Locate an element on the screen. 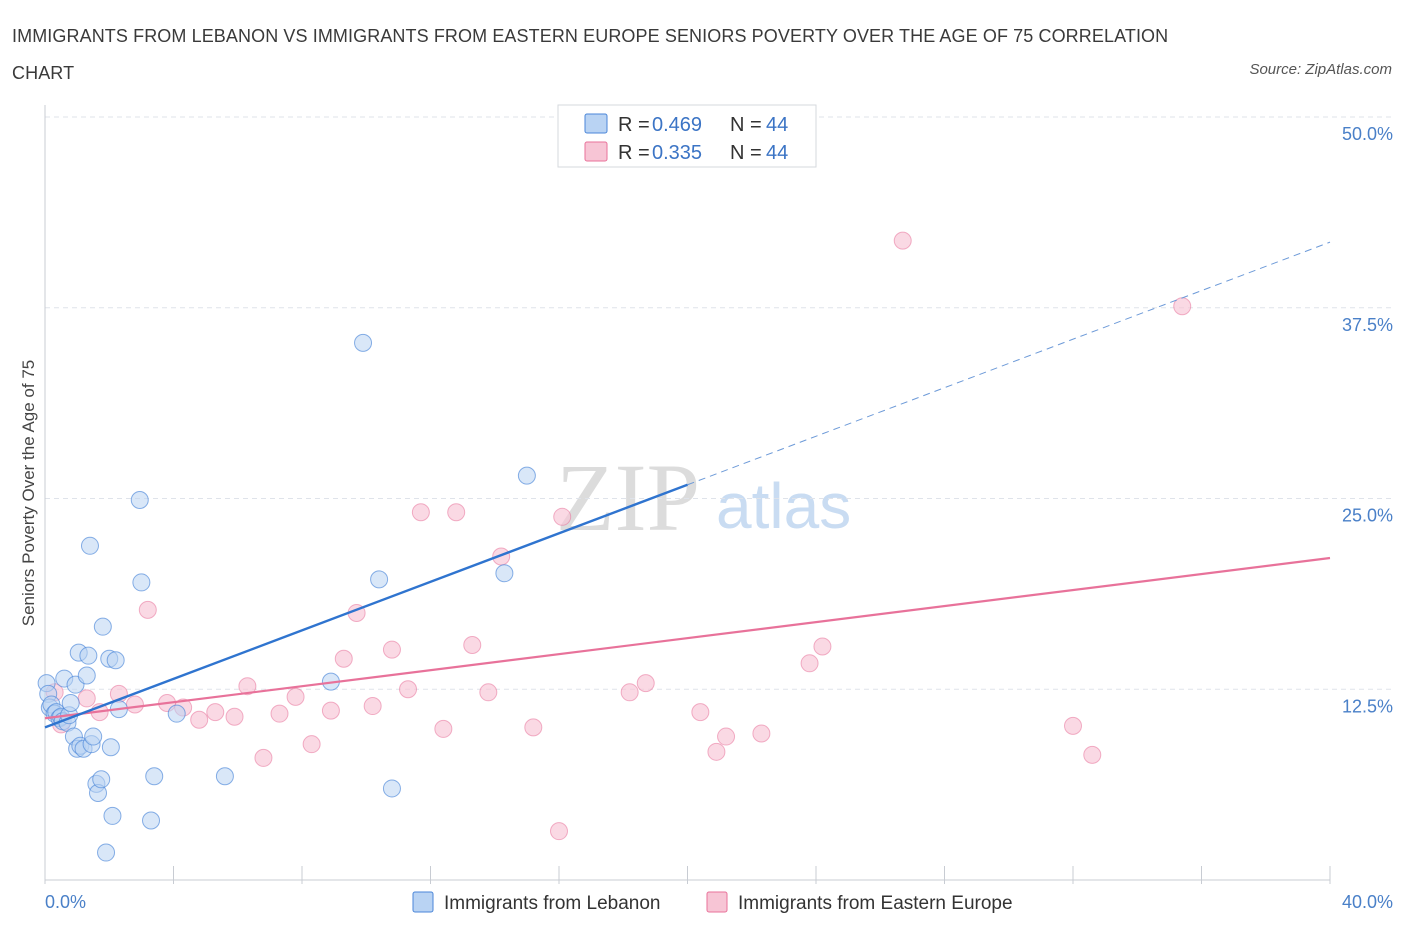 This screenshot has width=1406, height=930. legend-bottom-label-eastern-europe: Immigrants from Eastern Europe is located at coordinates (875, 903).